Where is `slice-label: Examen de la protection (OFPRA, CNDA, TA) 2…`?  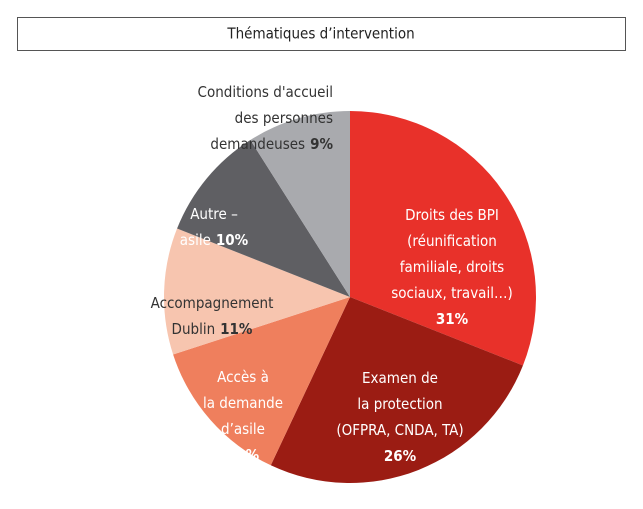
slice-label: Examen de la protection (OFPRA, CNDA, TA) 2… is located at coordinates (399, 417).